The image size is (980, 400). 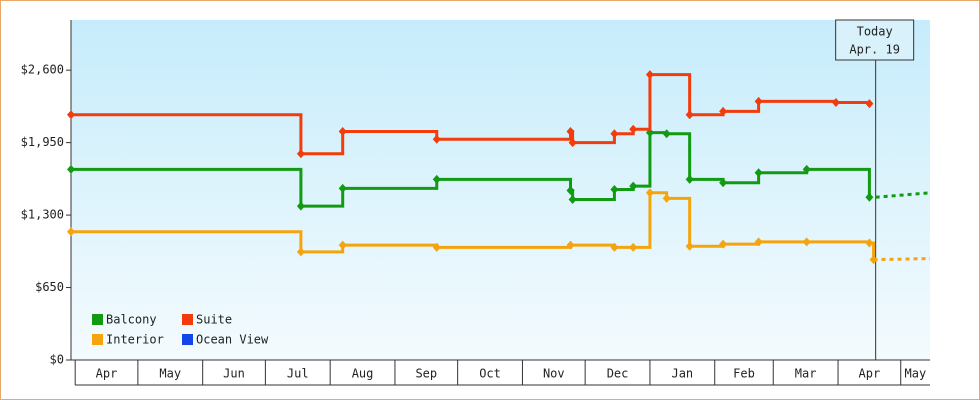 What do you see at coordinates (42, 142) in the screenshot?
I see `y-tick-label: $1,950` at bounding box center [42, 142].